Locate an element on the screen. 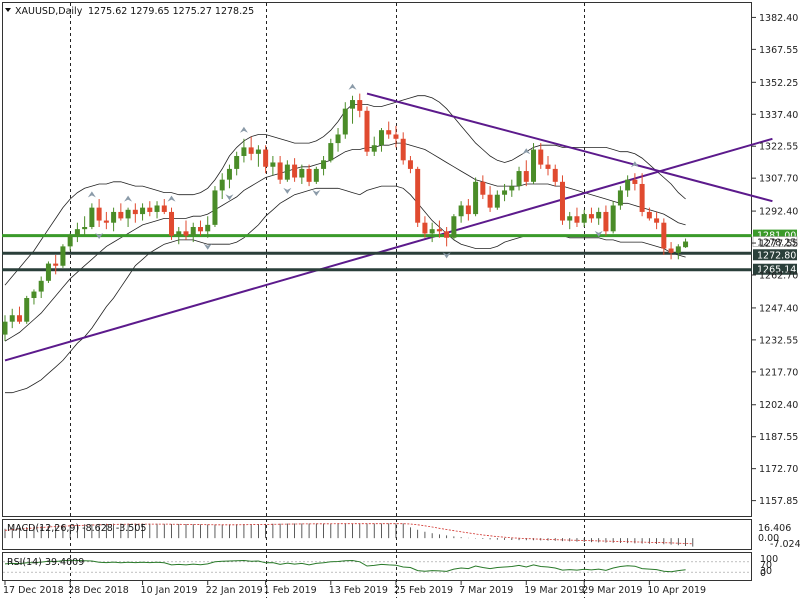 Image resolution: width=800 pixels, height=600 pixels. y-tick-label: 1292.40 is located at coordinates (778, 212).